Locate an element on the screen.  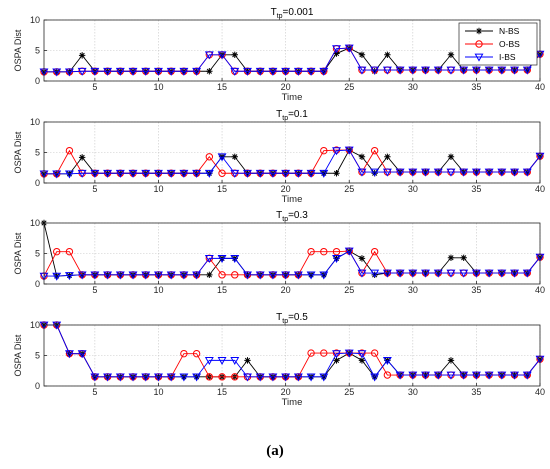
subplot-title: Ttp=0.1 is located at coordinates (292, 115).